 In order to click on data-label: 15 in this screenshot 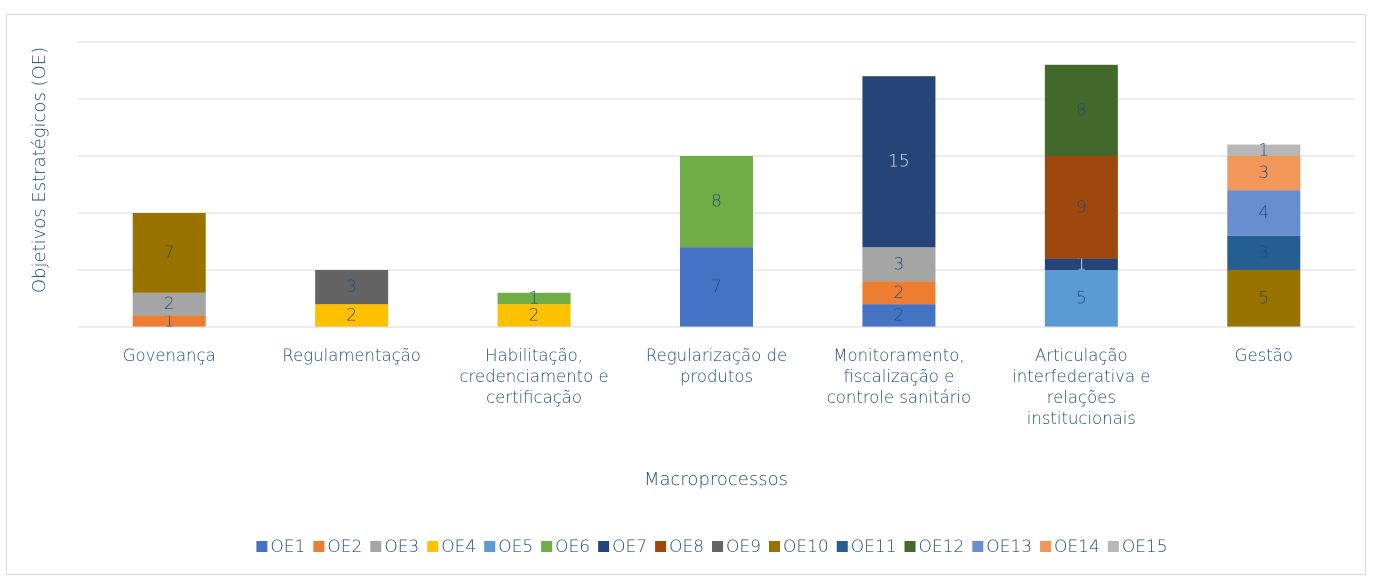, I will do `click(899, 162)`.